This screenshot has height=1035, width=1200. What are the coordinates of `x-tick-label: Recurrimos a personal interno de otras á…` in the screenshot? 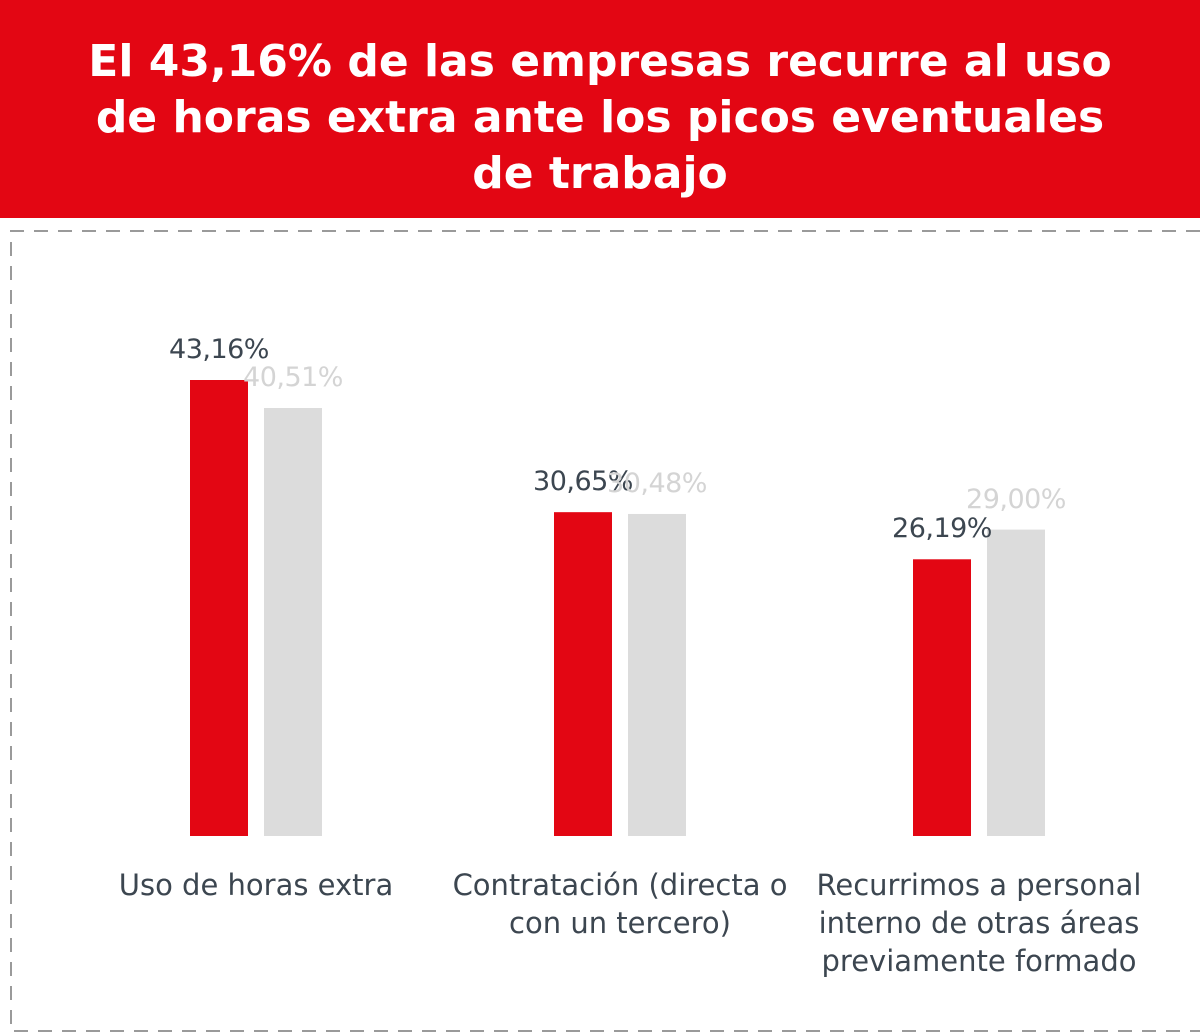 It's located at (979, 923).